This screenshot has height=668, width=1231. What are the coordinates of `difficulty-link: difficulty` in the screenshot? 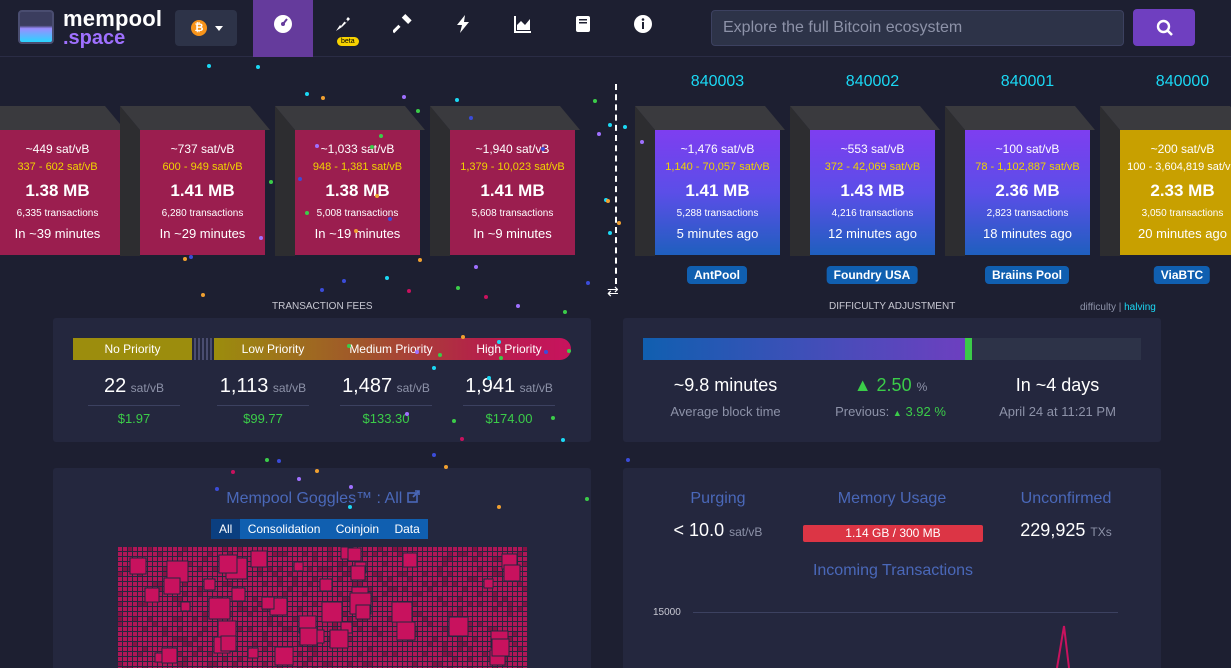 It's located at (1098, 307).